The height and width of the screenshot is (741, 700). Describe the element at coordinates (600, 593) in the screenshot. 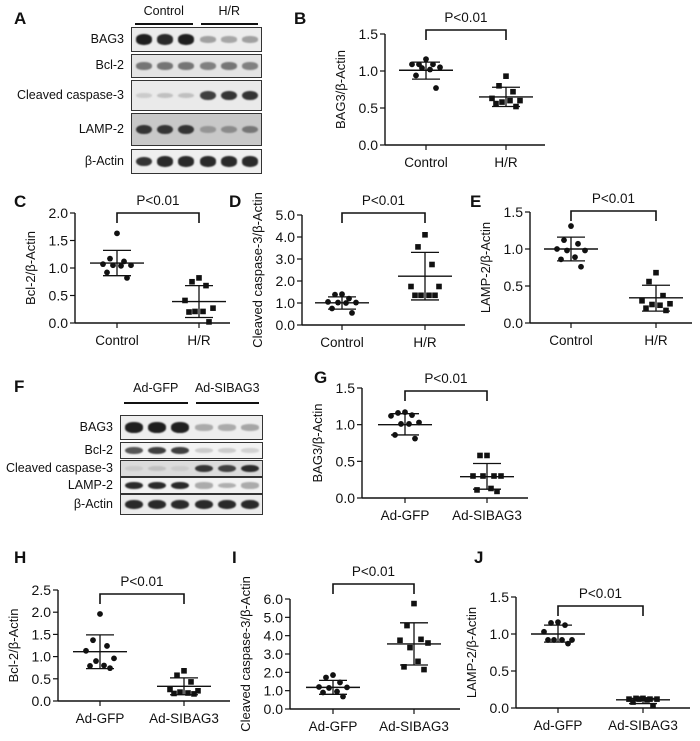

I see `p-value-label: P<0.01` at that location.